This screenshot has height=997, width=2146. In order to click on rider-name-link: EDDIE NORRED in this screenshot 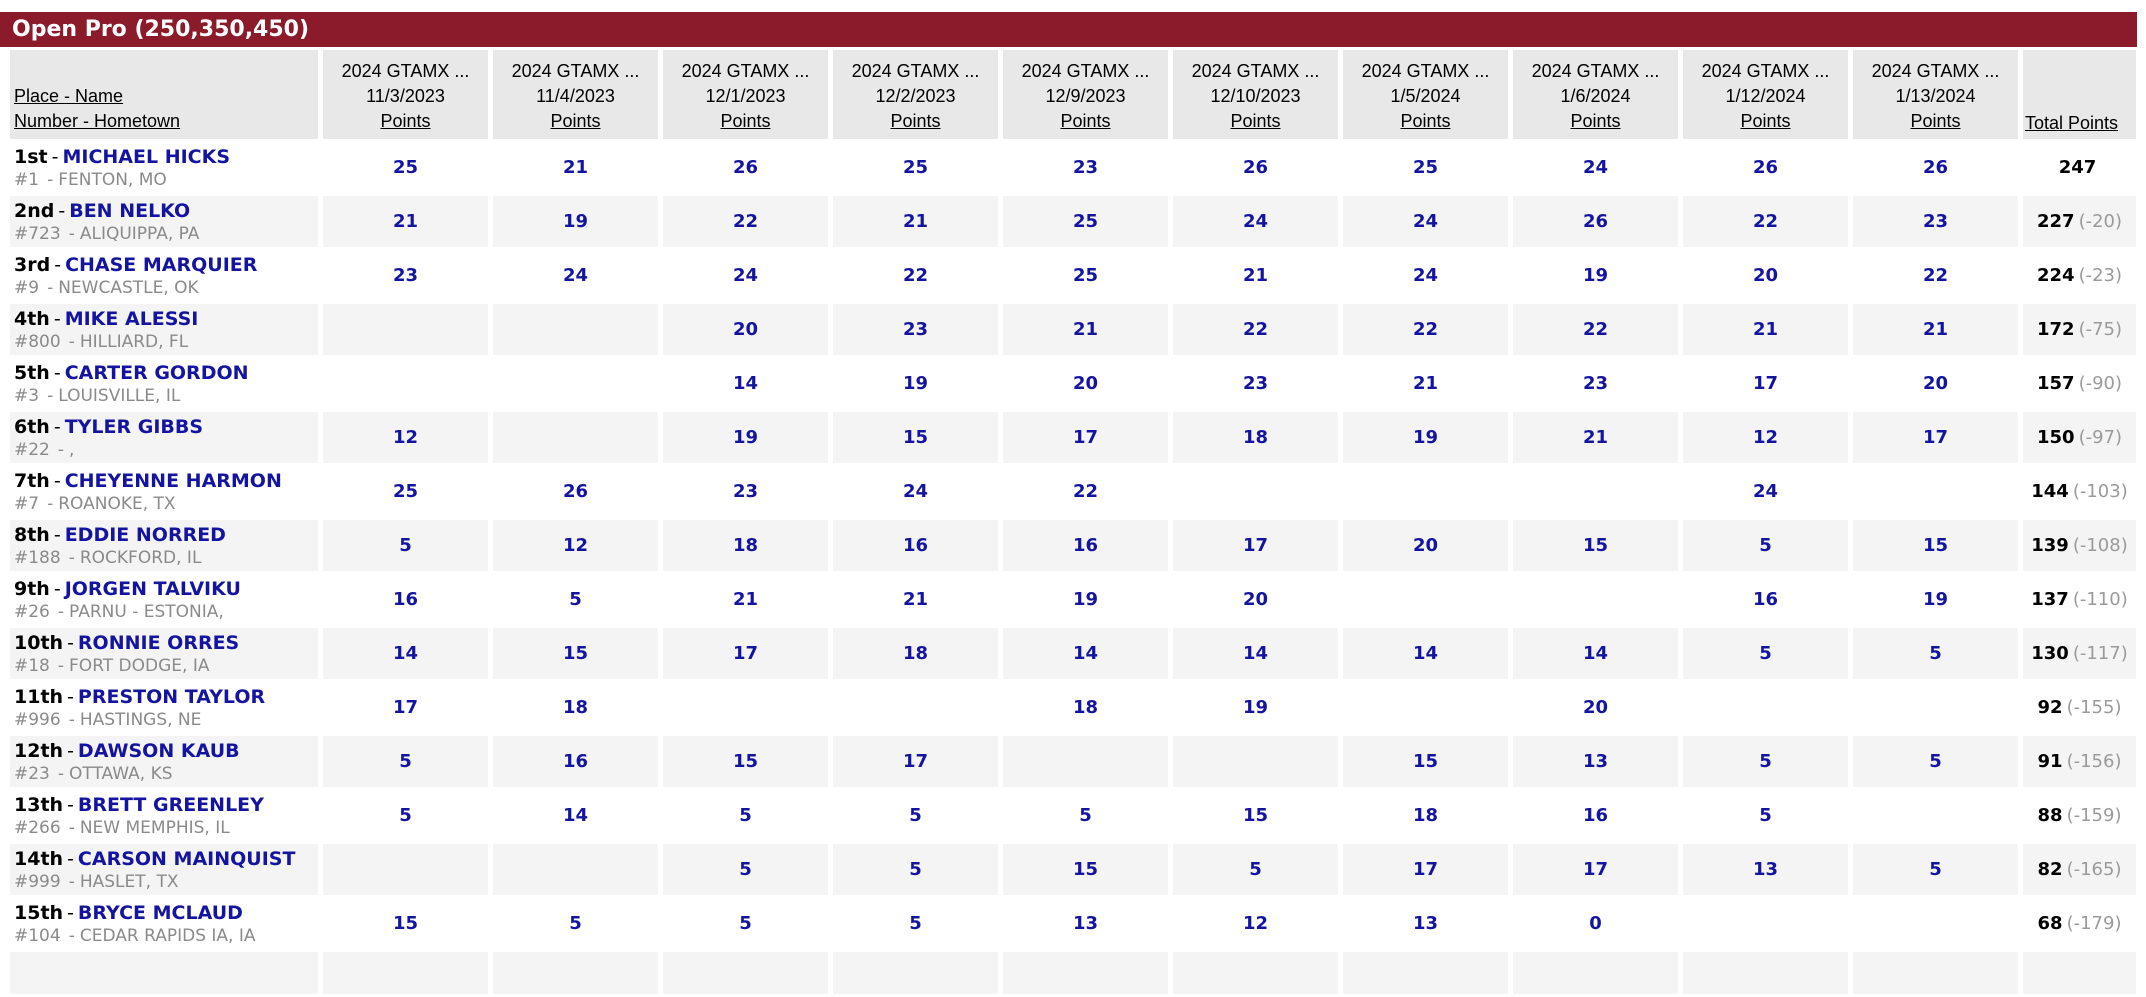, I will do `click(145, 534)`.